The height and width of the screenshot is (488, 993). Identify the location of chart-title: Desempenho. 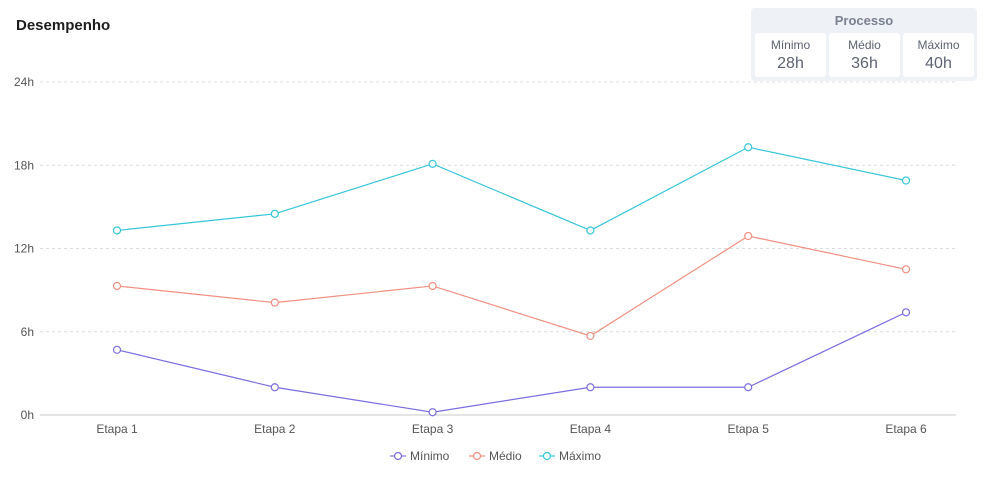
(63, 25).